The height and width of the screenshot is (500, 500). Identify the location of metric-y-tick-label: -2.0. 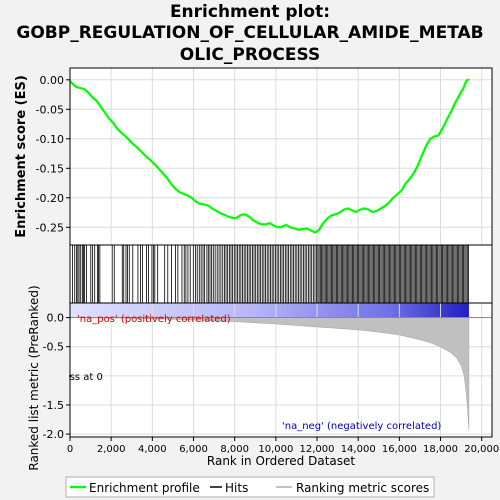
(53, 434).